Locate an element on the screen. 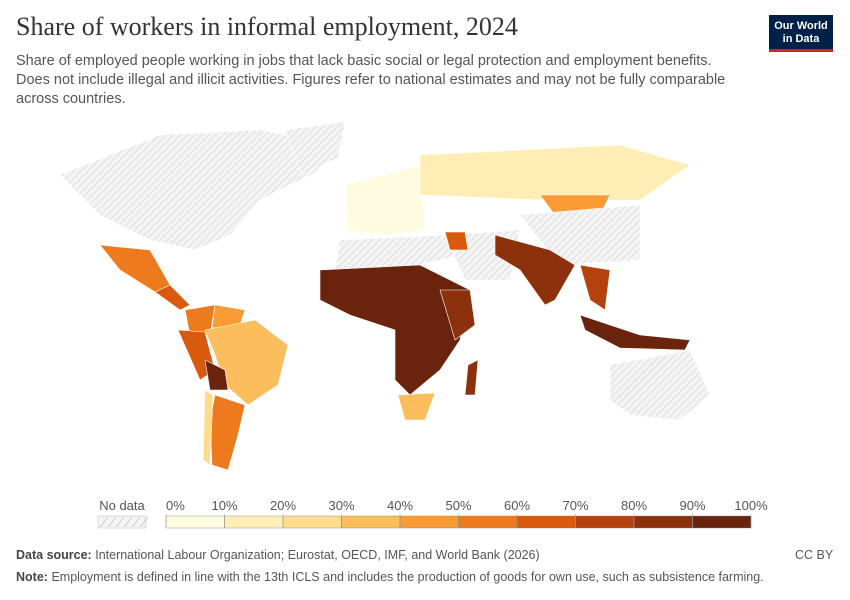 This screenshot has height=600, width=850. north-africa is located at coordinates (397, 252).